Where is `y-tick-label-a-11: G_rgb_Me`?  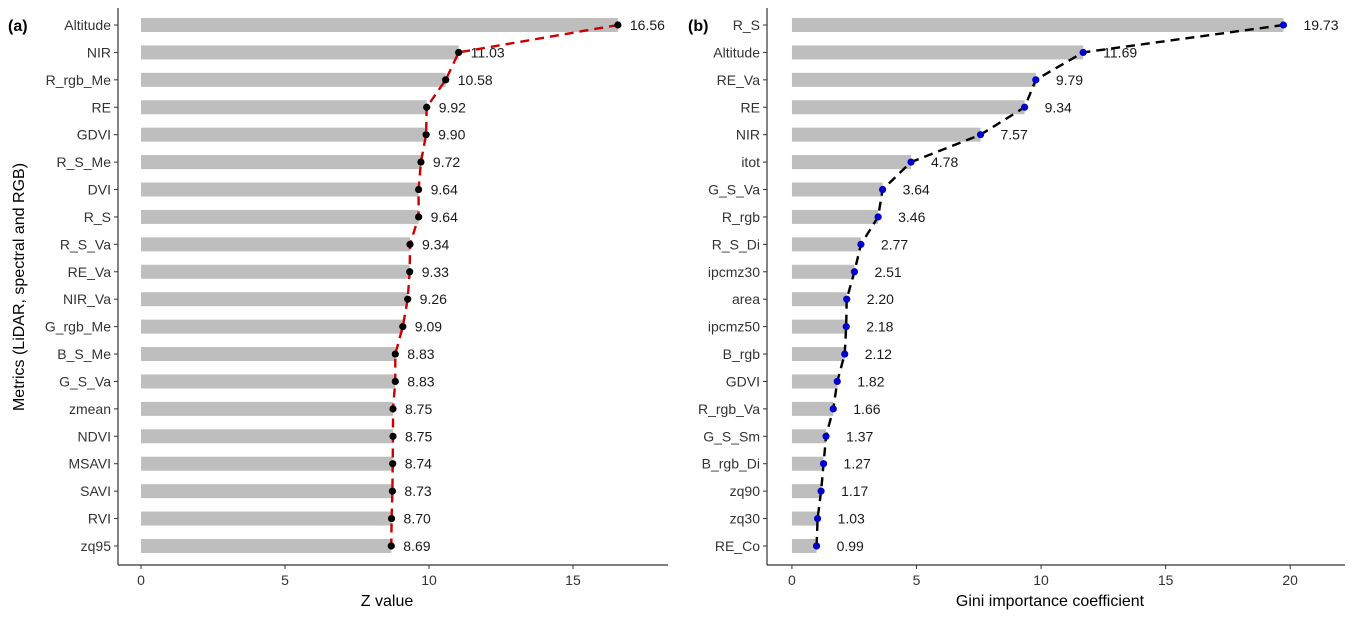
y-tick-label-a-11: G_rgb_Me is located at coordinates (78, 327).